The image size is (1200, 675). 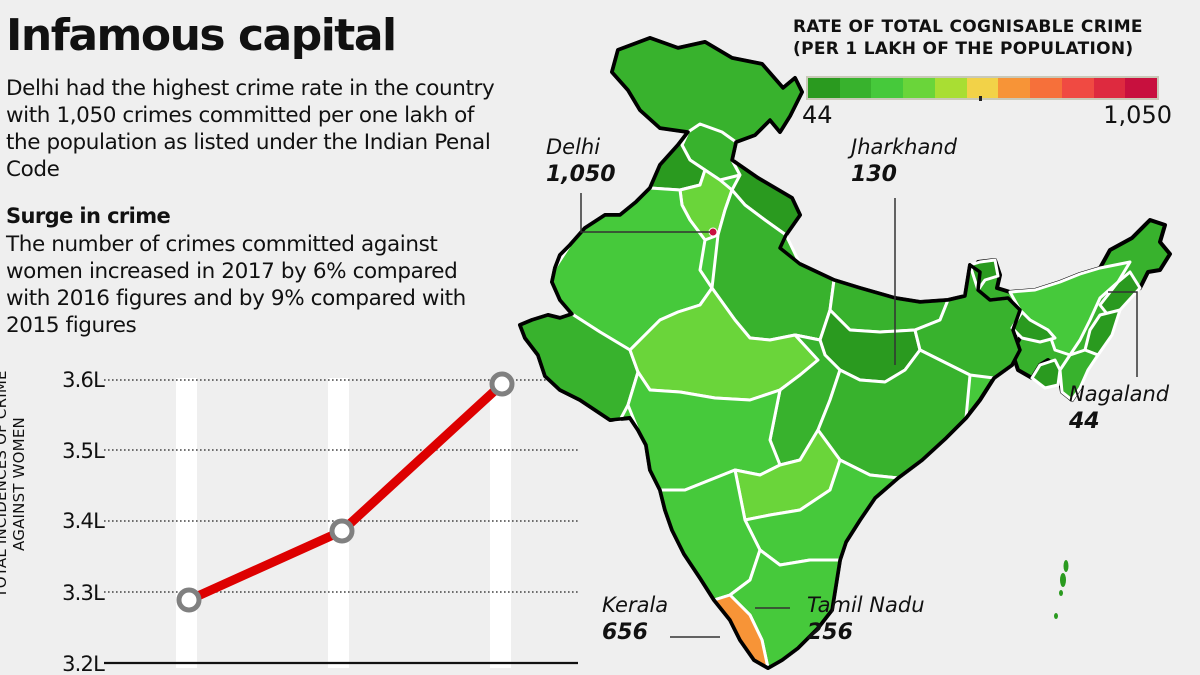 What do you see at coordinates (1061, 589) in the screenshot?
I see `andaman-islands` at bounding box center [1061, 589].